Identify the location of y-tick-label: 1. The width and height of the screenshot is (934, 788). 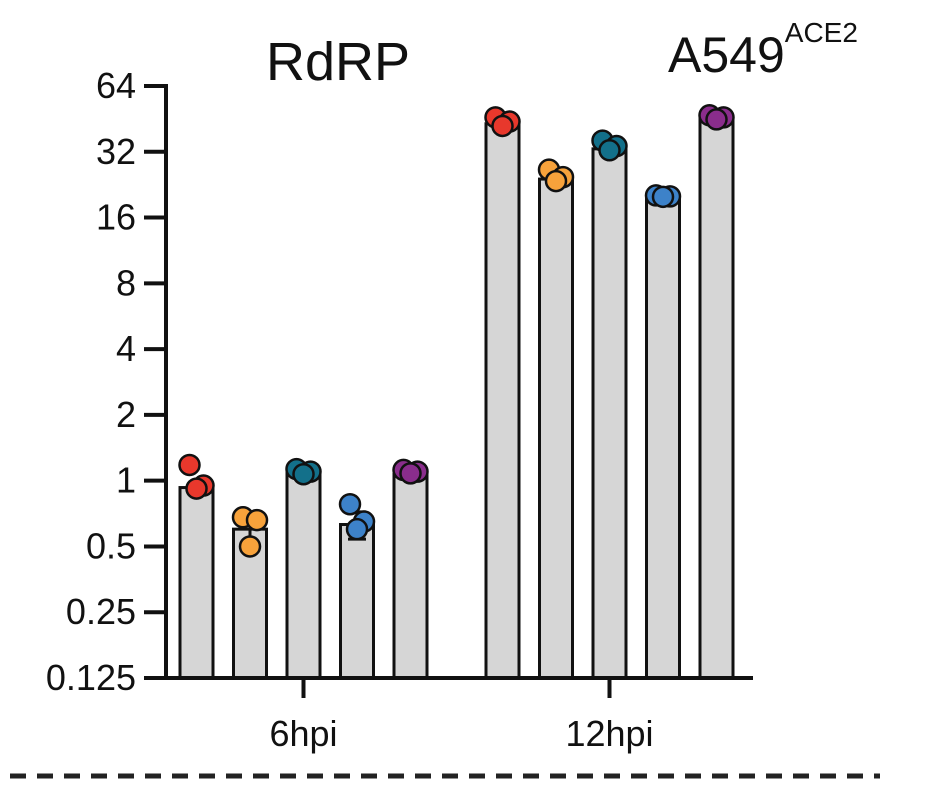
(126, 480).